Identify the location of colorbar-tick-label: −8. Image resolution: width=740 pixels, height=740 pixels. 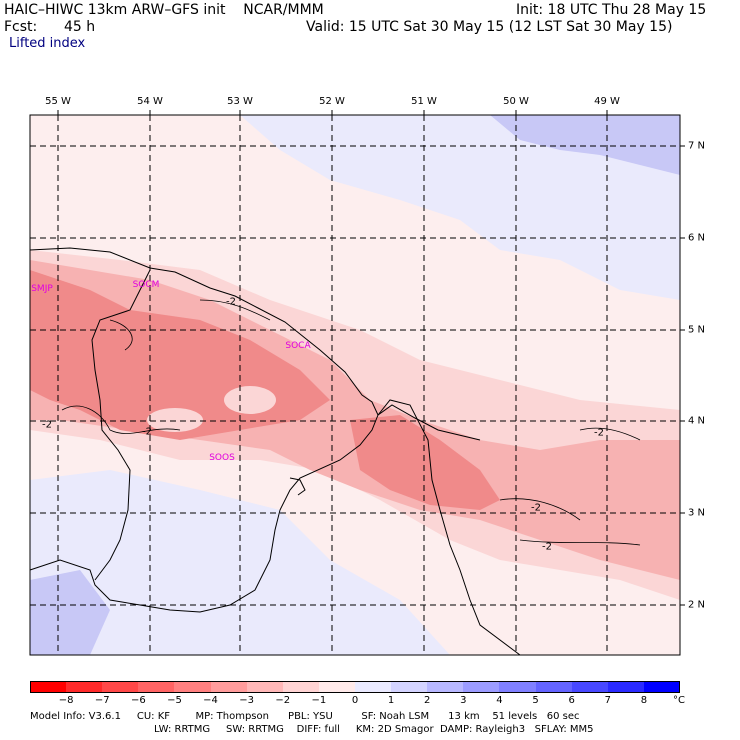
(66, 700).